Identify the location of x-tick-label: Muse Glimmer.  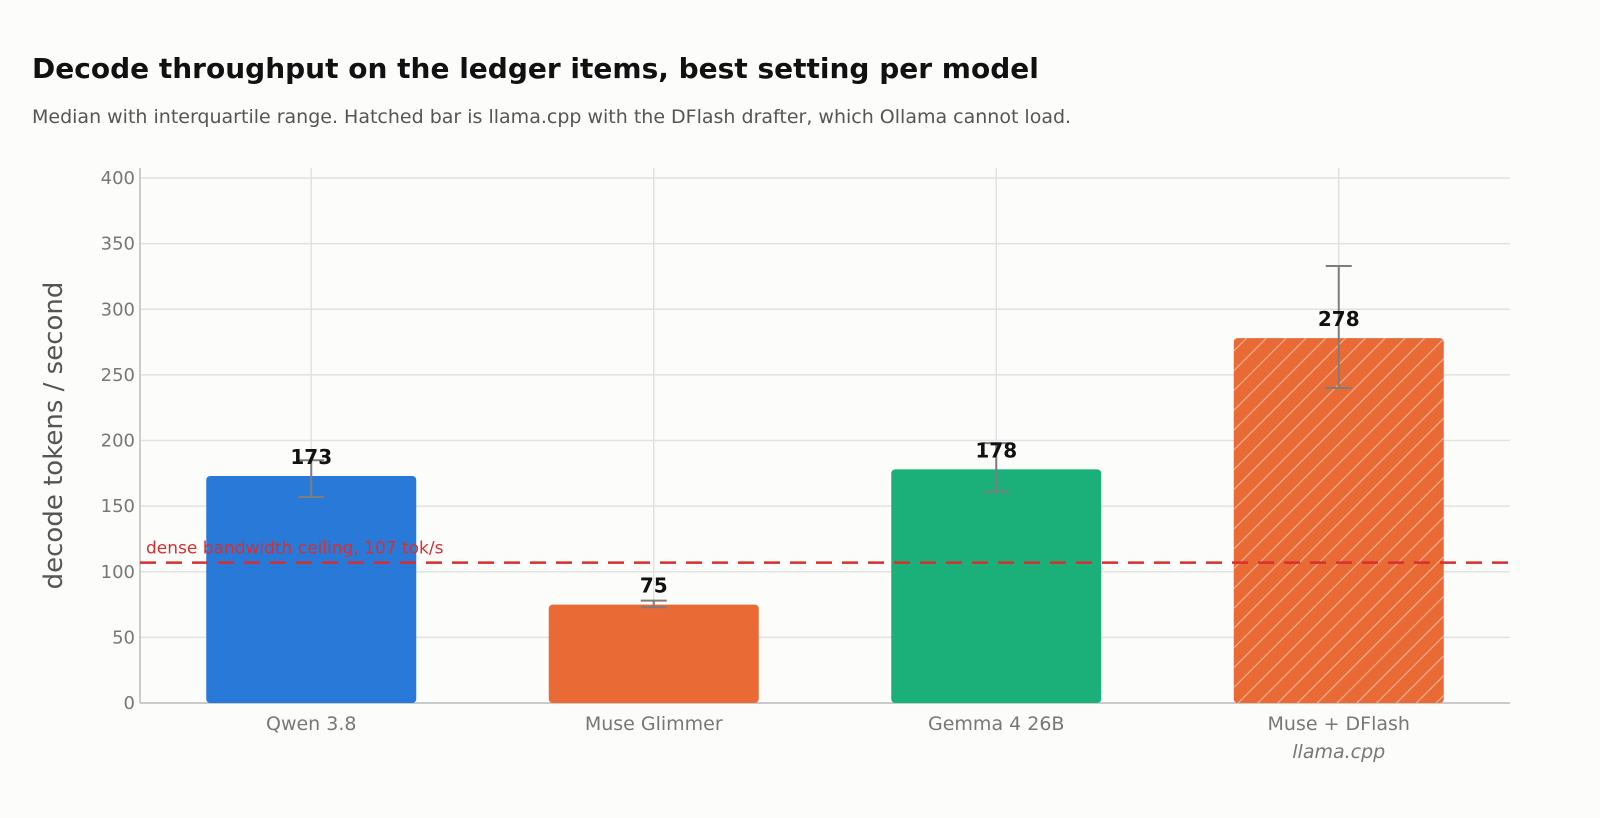
(654, 724).